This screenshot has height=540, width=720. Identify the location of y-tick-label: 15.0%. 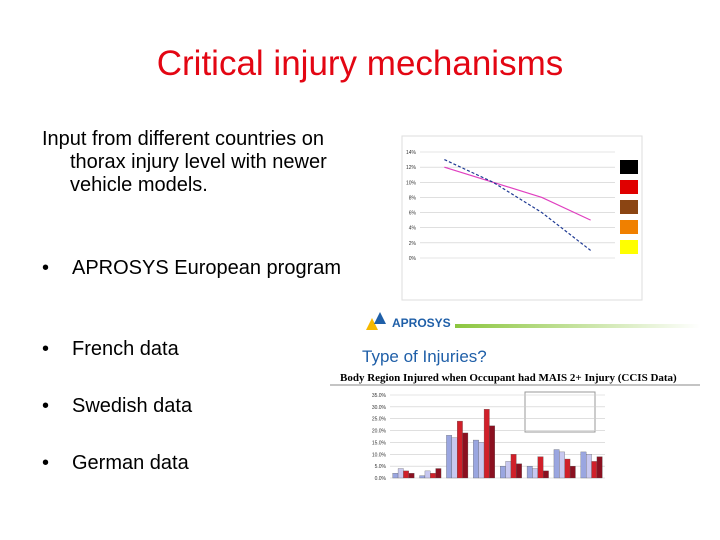
(379, 443).